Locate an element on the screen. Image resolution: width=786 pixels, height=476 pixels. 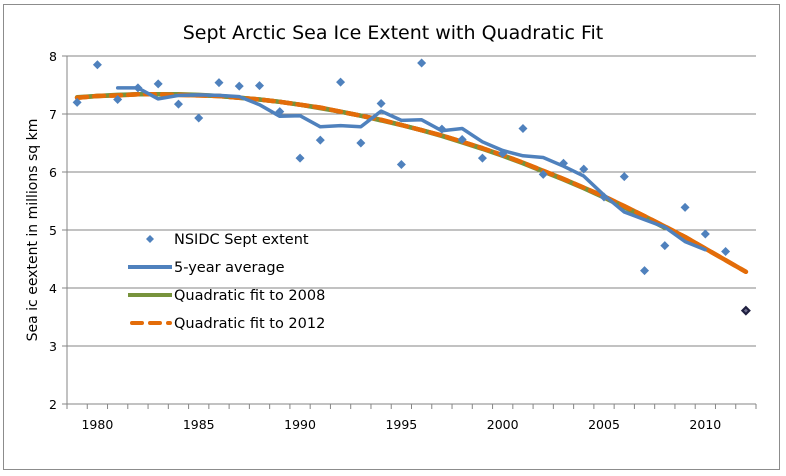
y-tick-label: 7 is located at coordinates (53, 114).